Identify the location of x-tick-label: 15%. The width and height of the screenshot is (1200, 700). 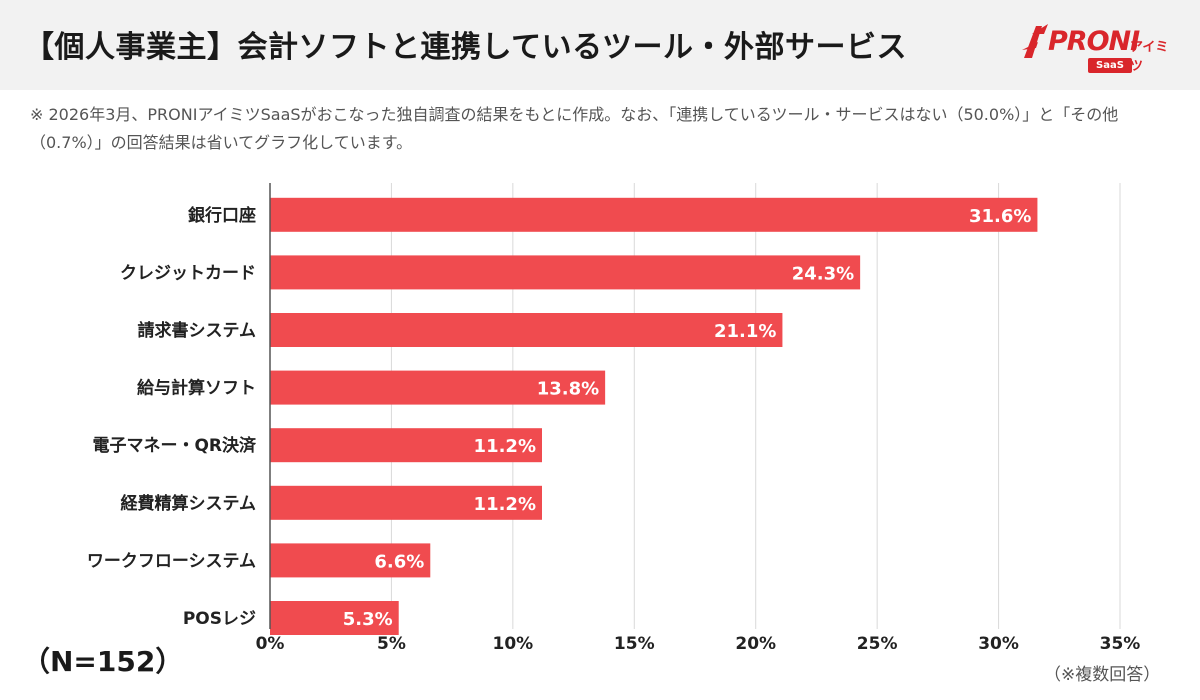
(634, 644).